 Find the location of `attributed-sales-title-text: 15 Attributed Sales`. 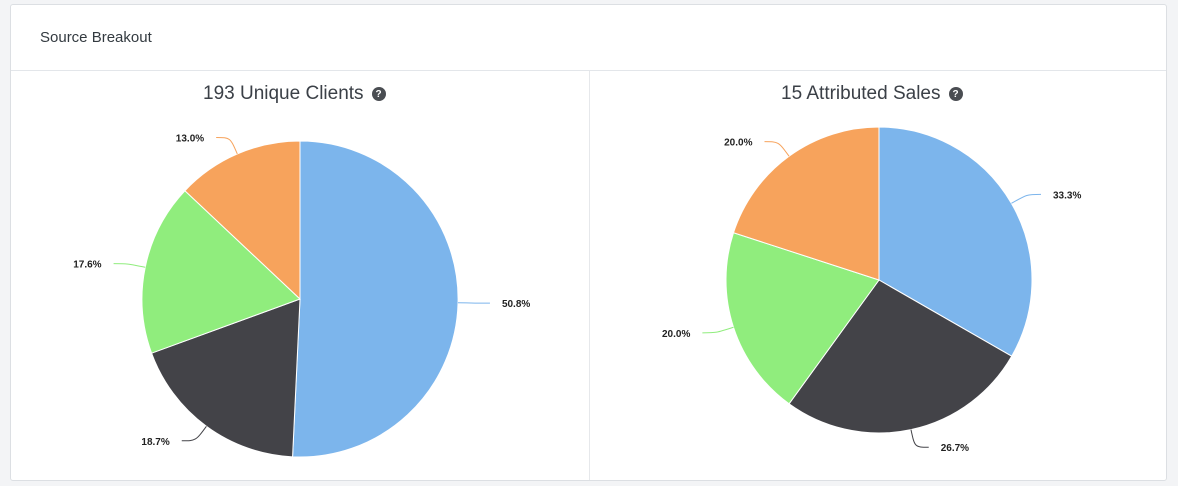

attributed-sales-title-text: 15 Attributed Sales is located at coordinates (861, 93).